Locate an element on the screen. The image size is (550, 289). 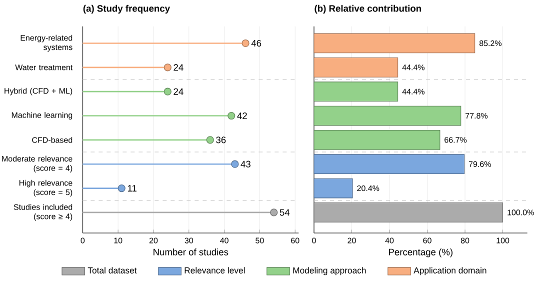
x-tick-label: 80 is located at coordinates (465, 241).